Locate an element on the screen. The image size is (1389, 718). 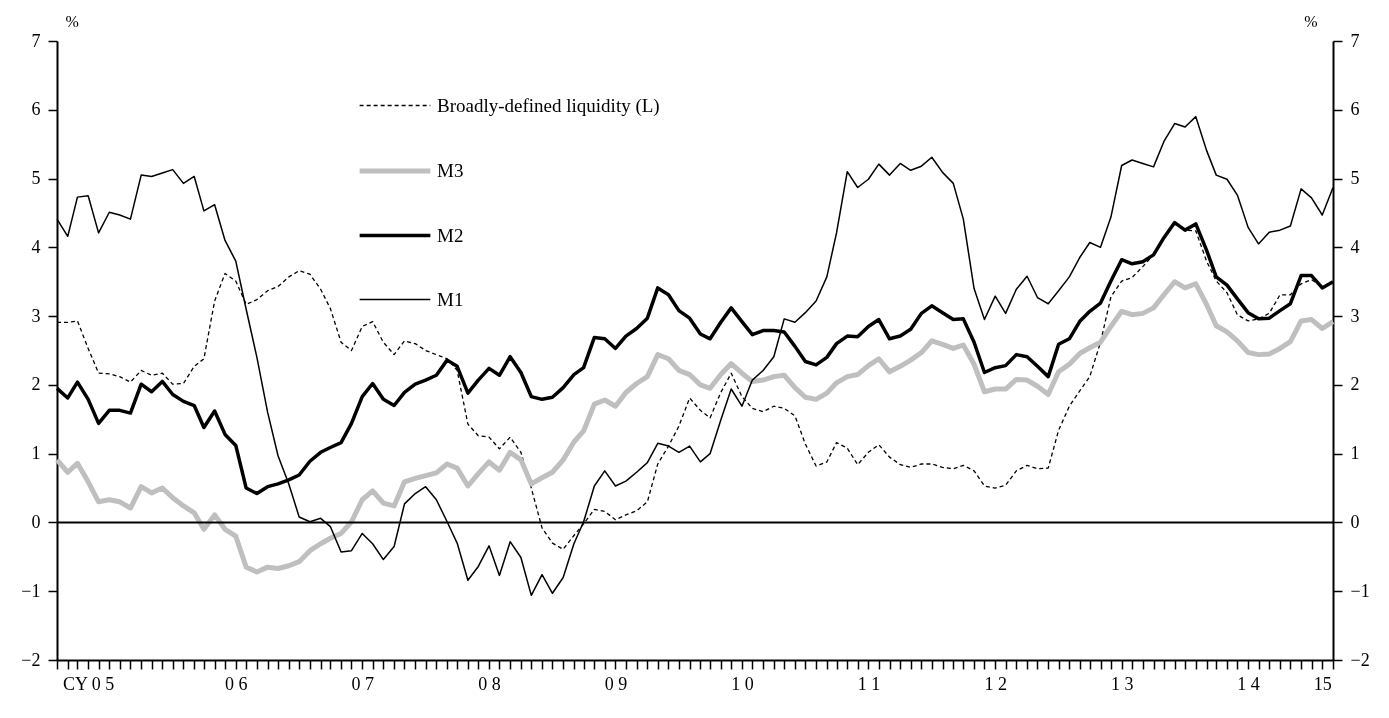
y2-tick-label: 5 is located at coordinates (1355, 178).